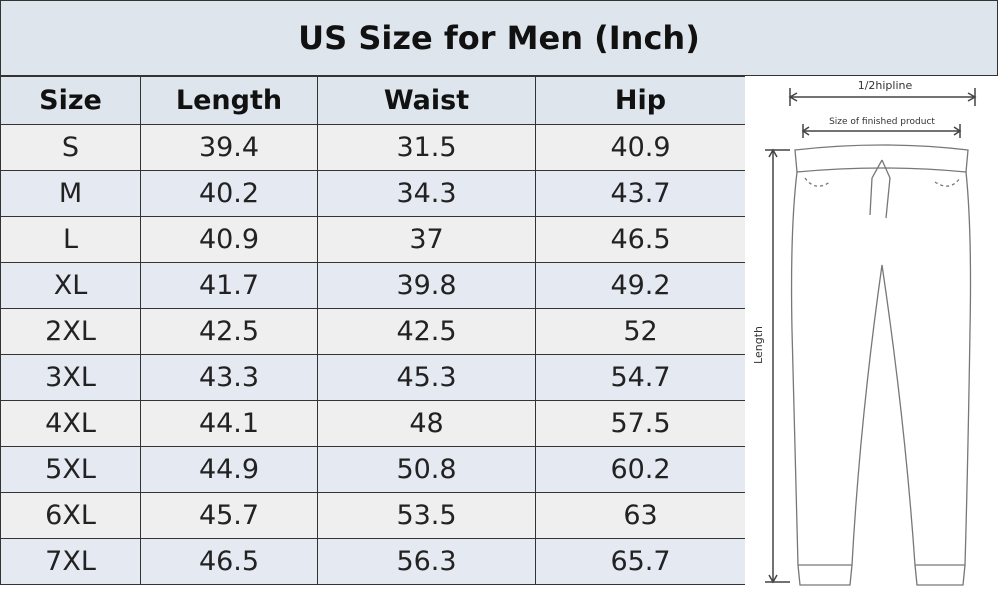  I want to click on table-row: 4XL 44.1 48 57.5, so click(373, 423).